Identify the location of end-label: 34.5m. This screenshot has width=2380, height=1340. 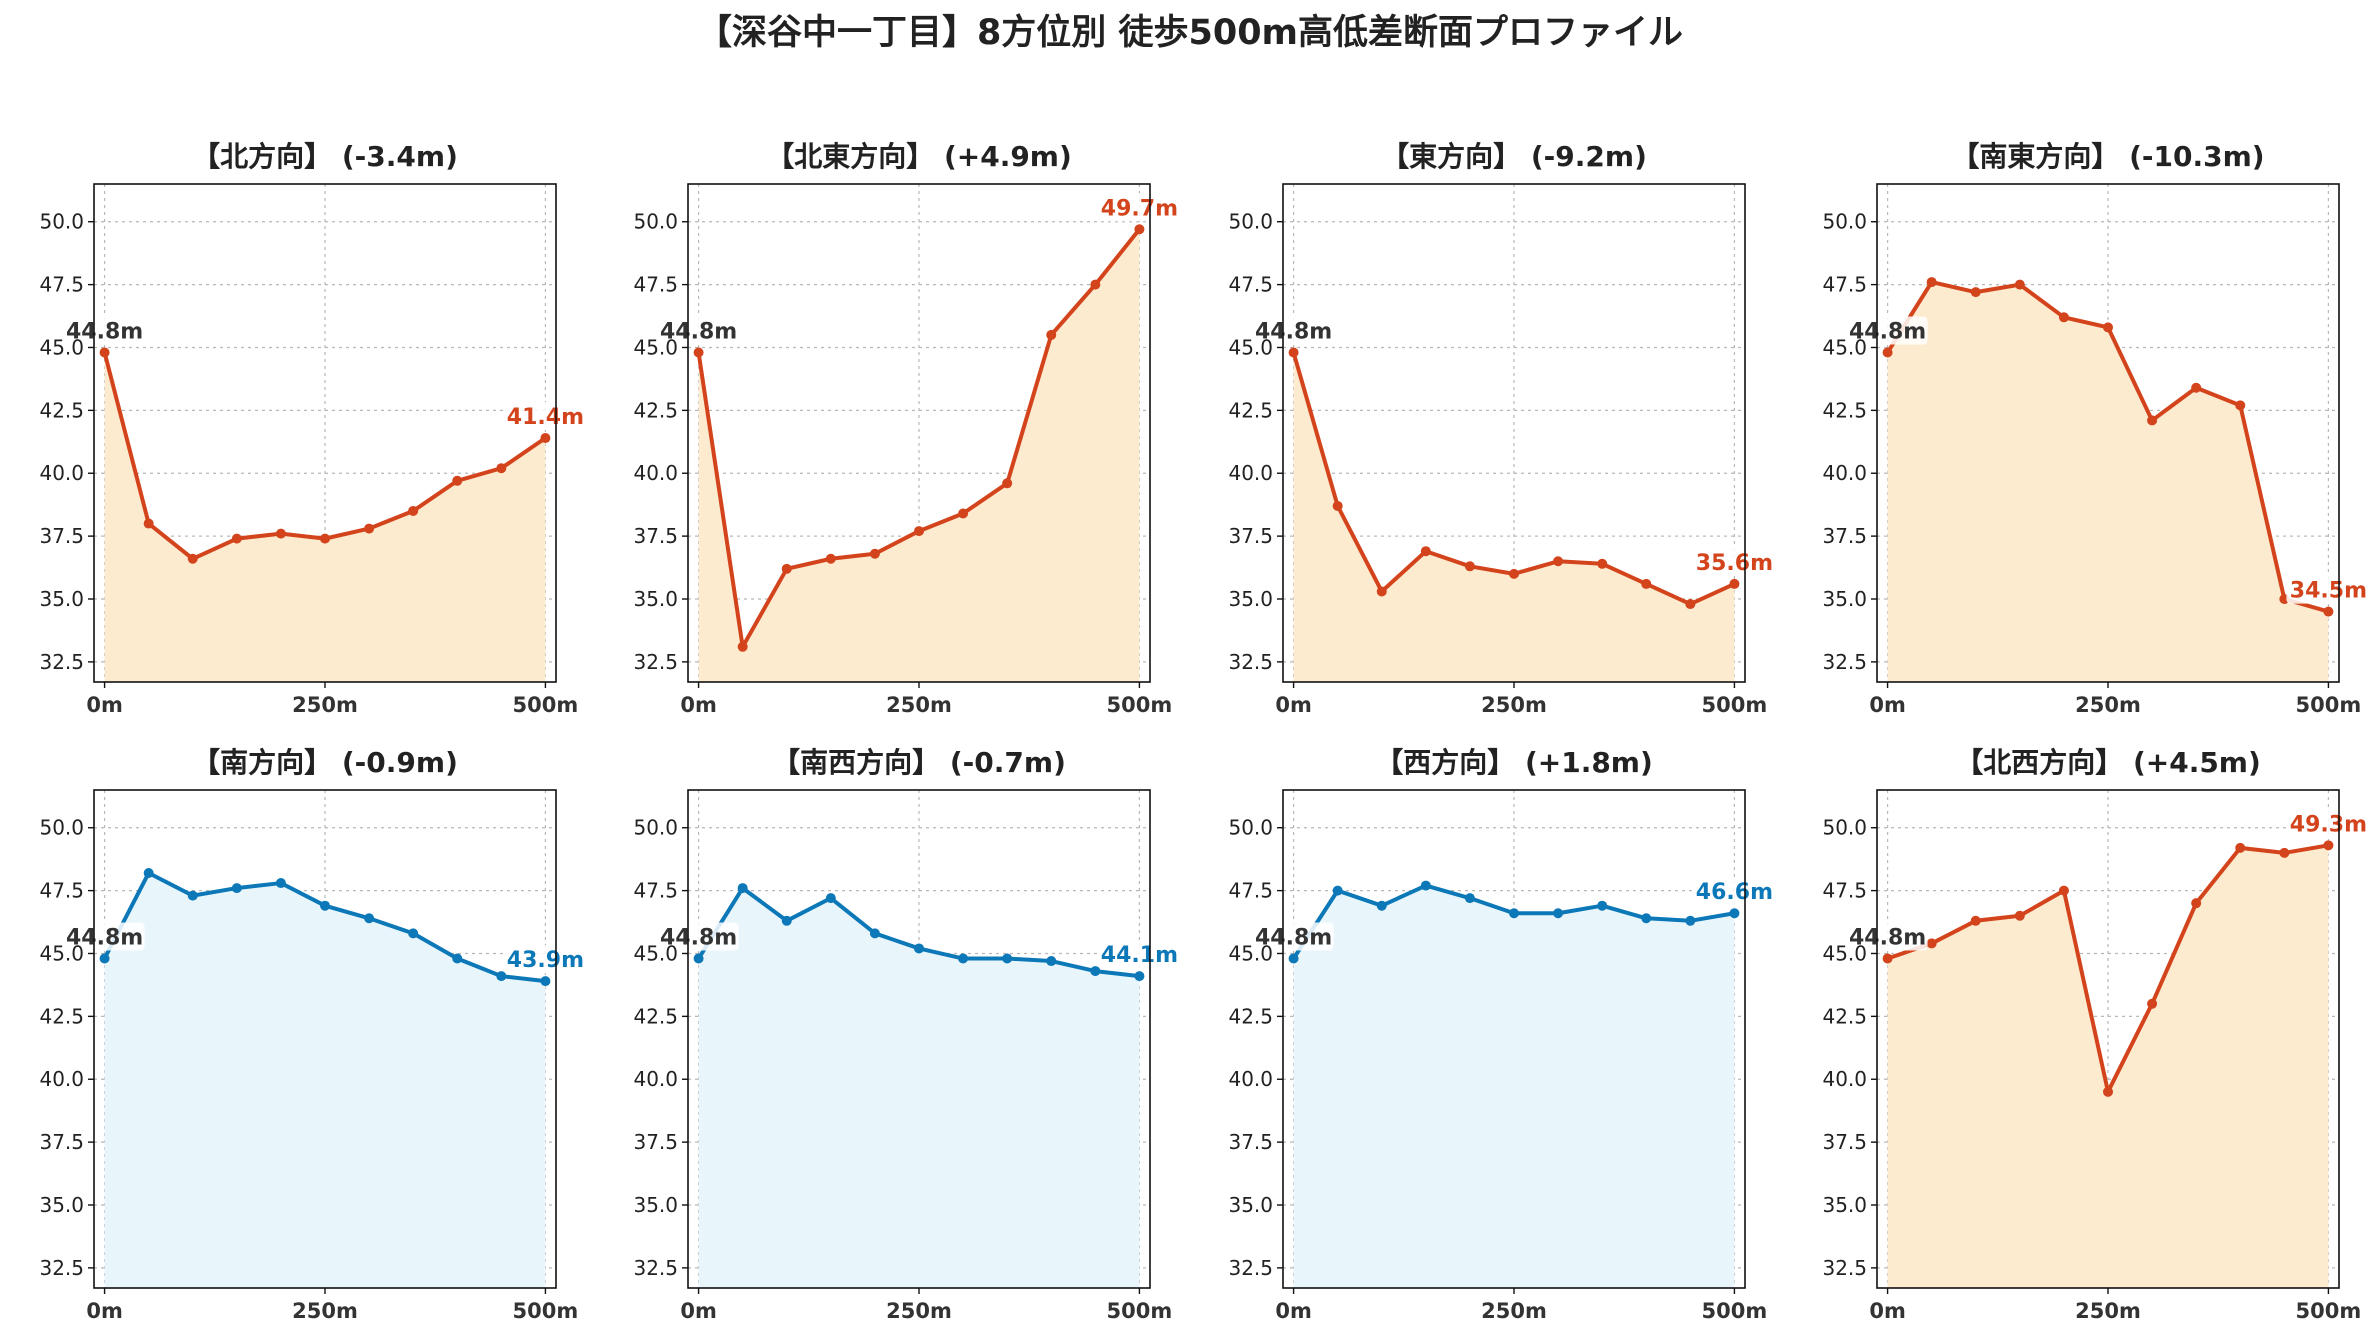
(2328, 591).